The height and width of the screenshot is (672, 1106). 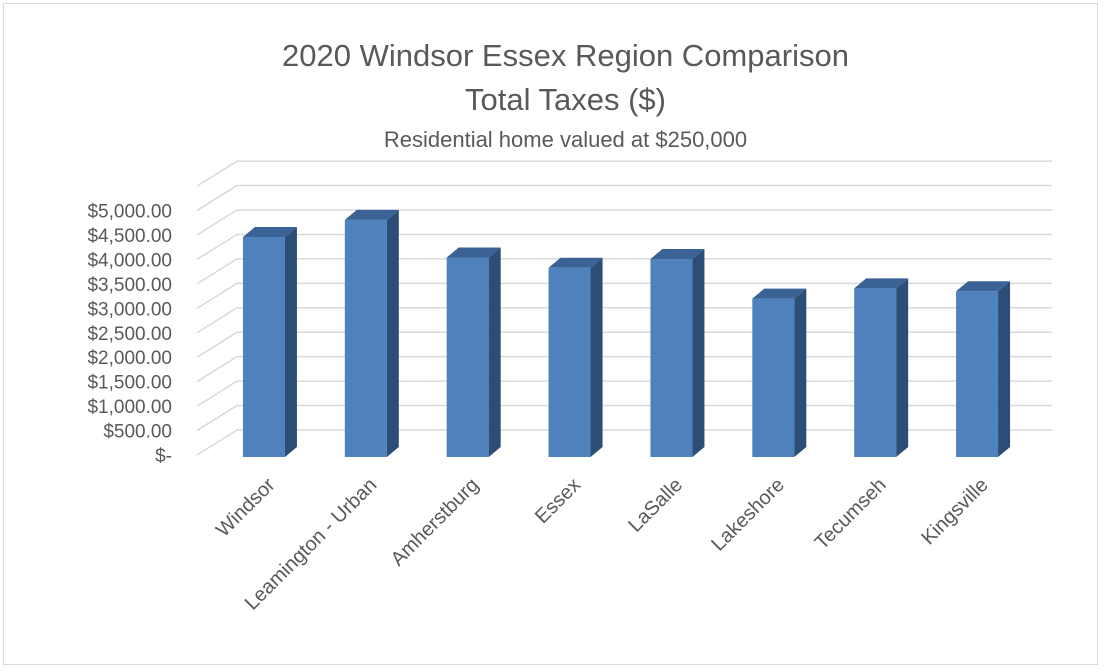 What do you see at coordinates (129, 285) in the screenshot?
I see `y-tick-label: $3,500.00` at bounding box center [129, 285].